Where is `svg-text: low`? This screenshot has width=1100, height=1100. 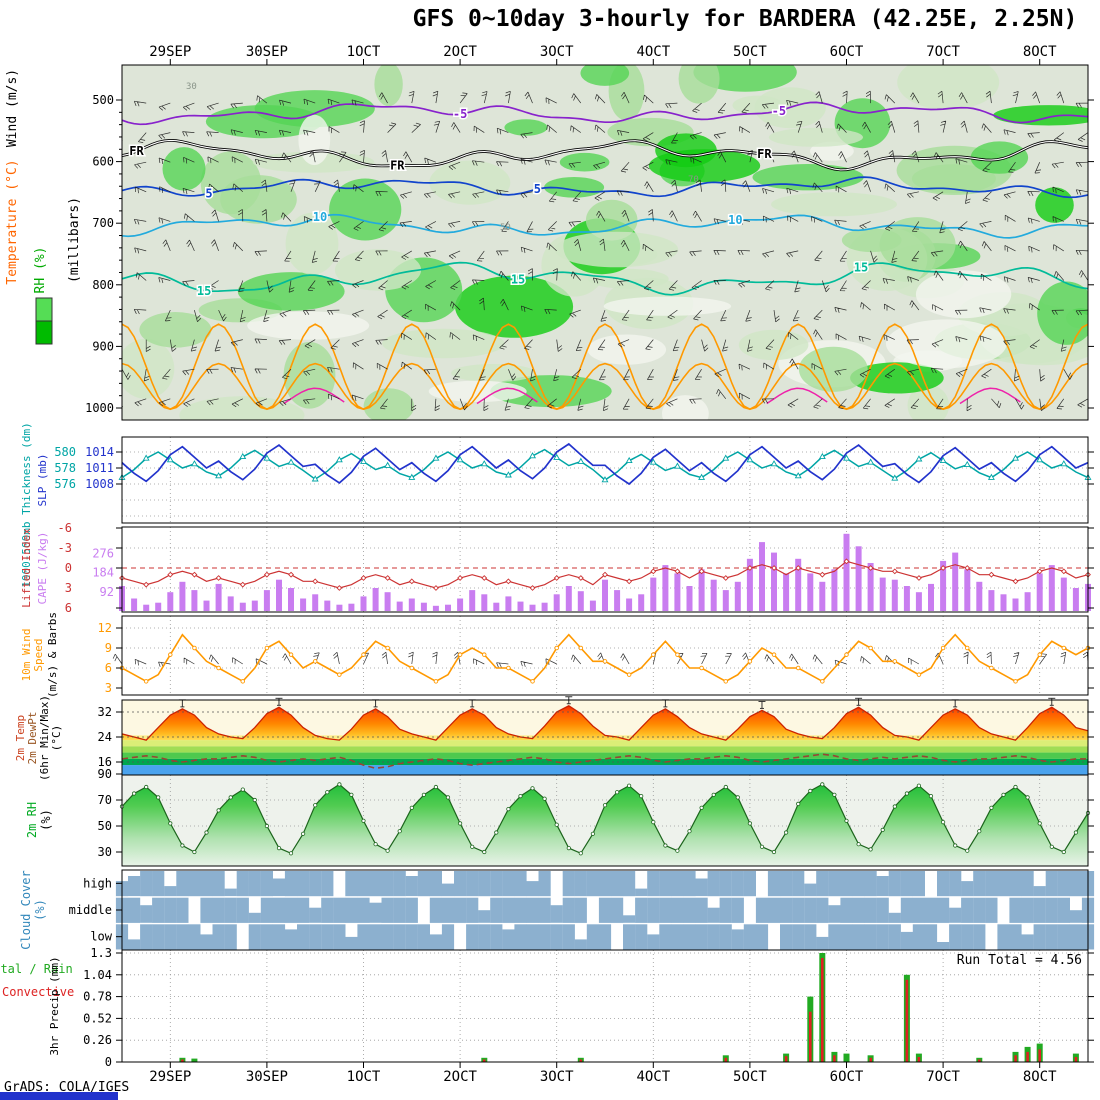
svg-text: low is located at coordinates (101, 937).